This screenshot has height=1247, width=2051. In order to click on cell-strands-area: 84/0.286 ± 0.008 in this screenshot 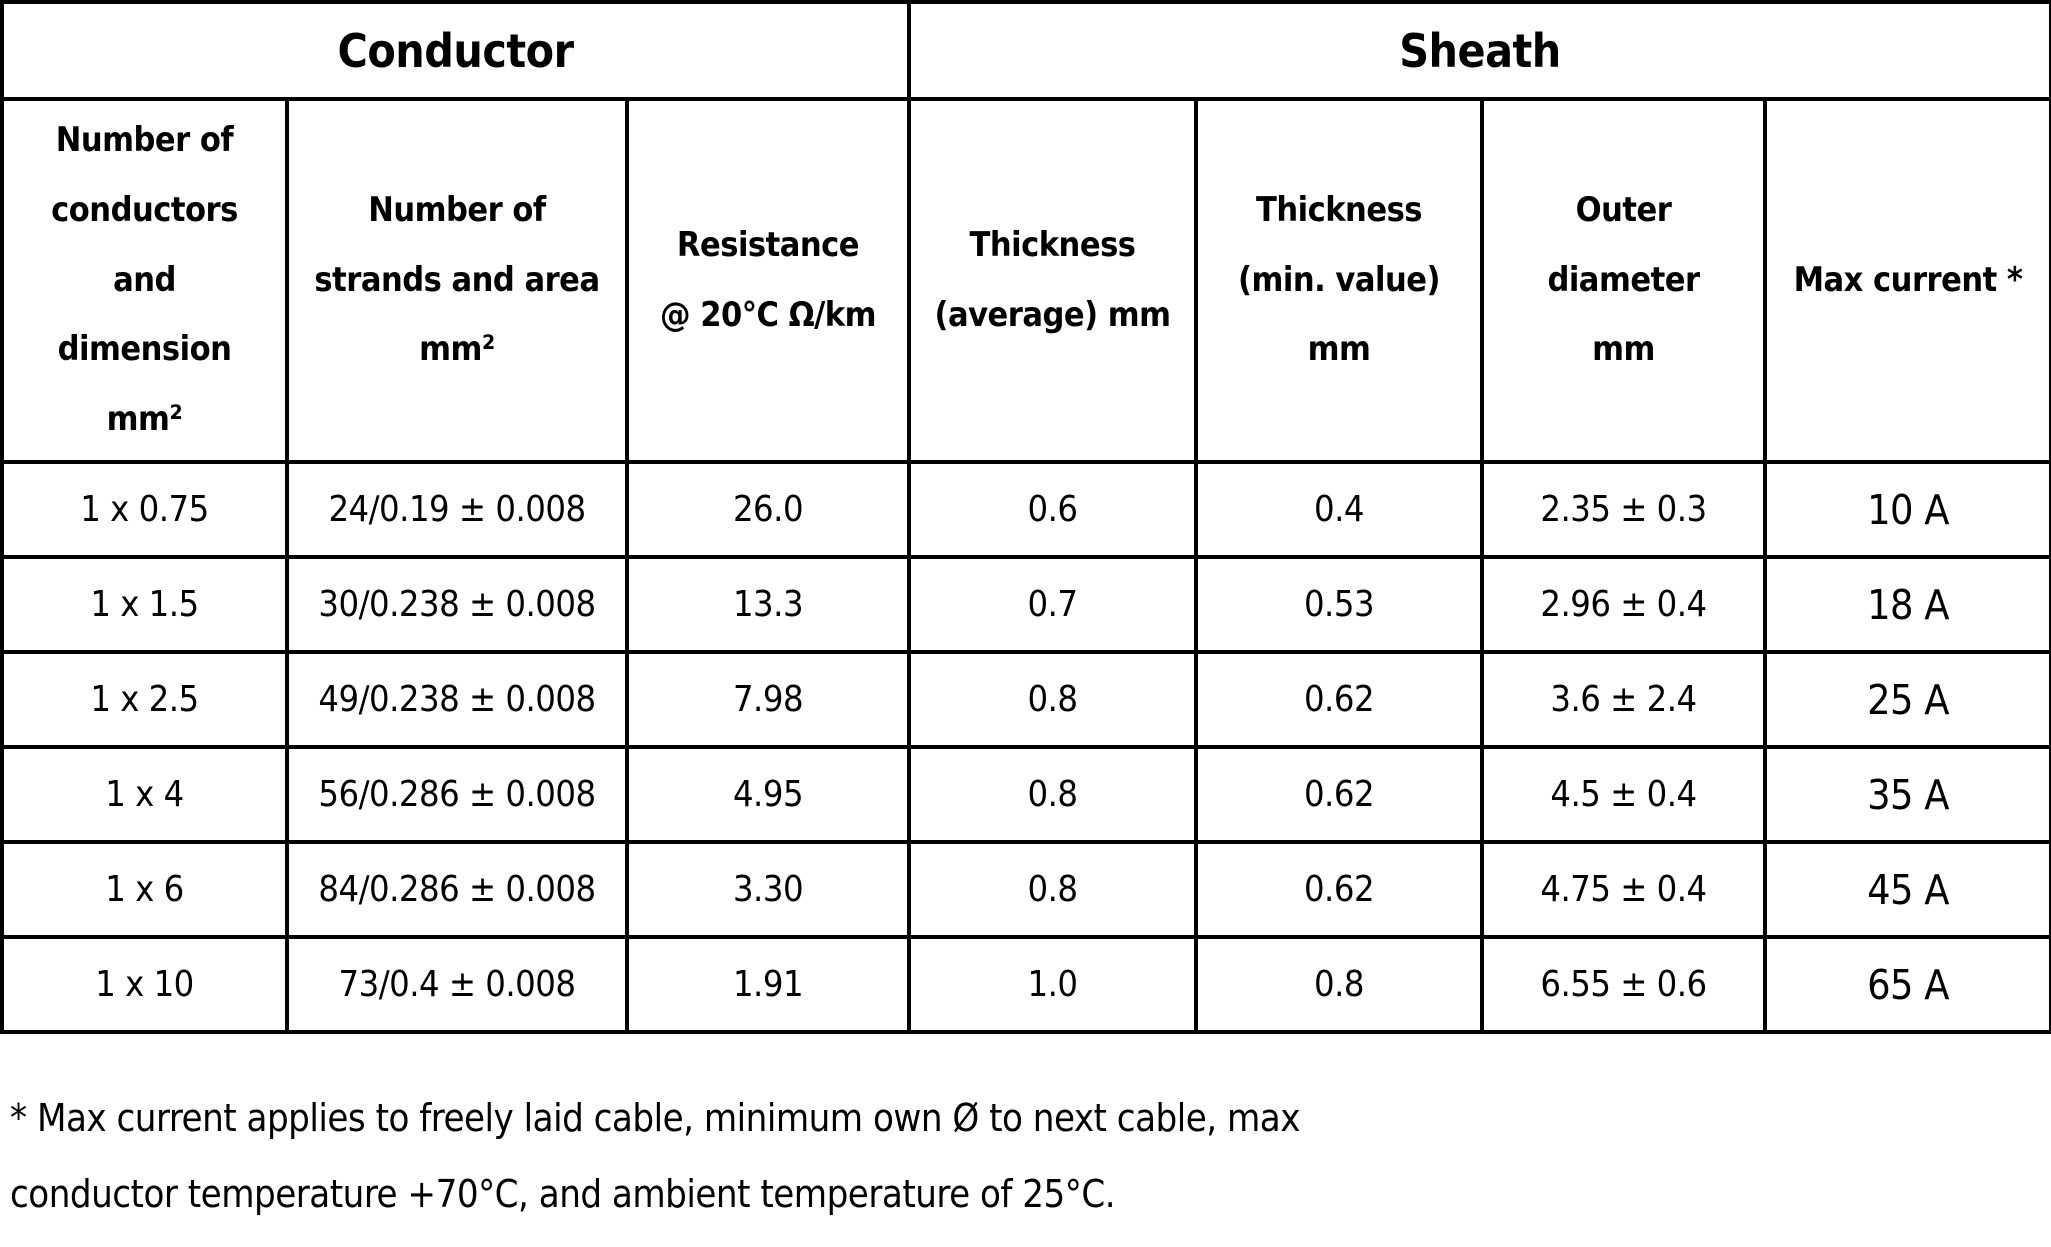, I will do `click(457, 889)`.